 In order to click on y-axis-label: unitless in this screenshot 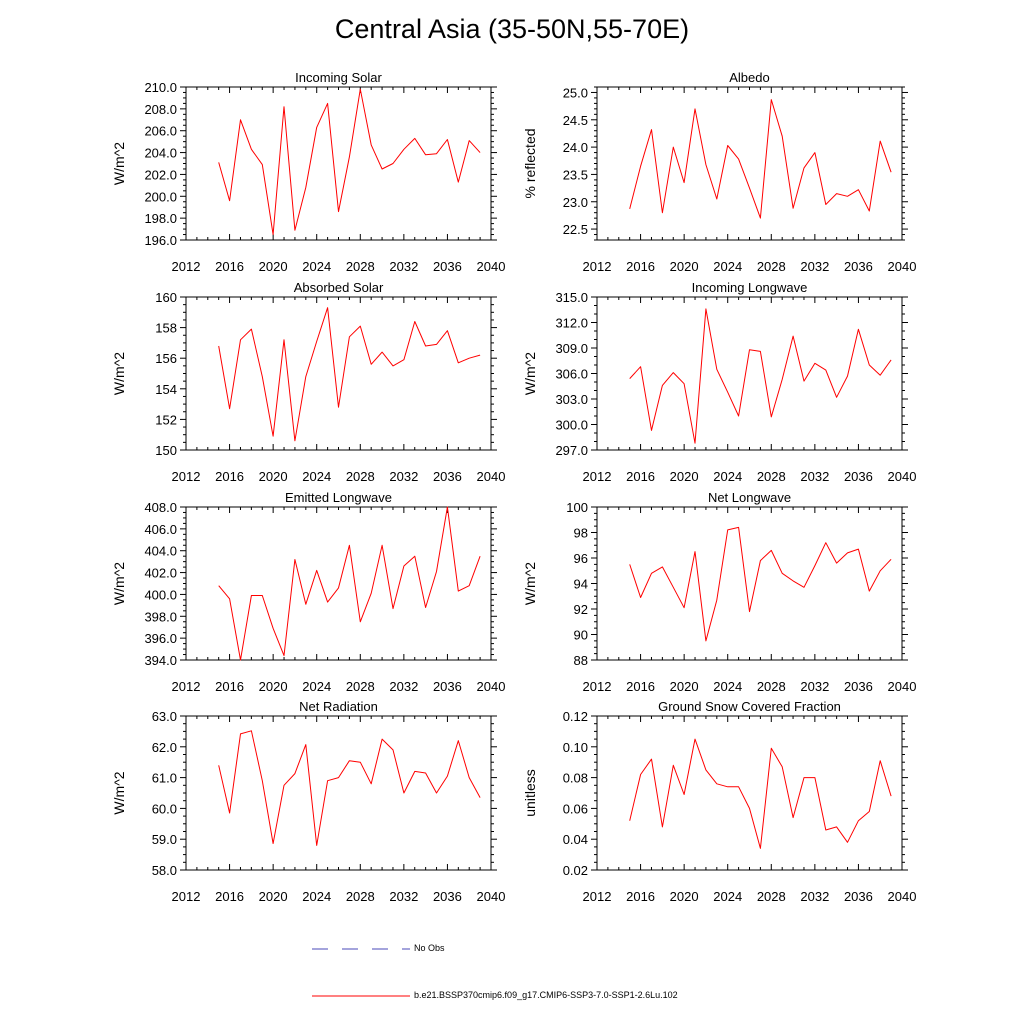, I will do `click(530, 792)`.